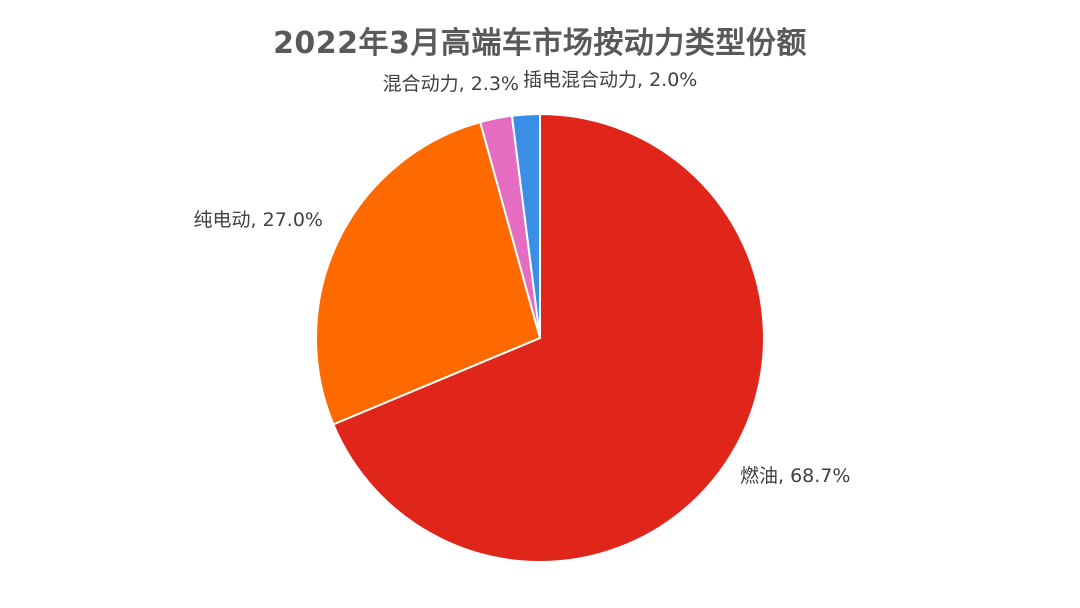 The height and width of the screenshot is (608, 1080). What do you see at coordinates (258, 220) in the screenshot?
I see `data-label-2: 纯电动, 27.0%` at bounding box center [258, 220].